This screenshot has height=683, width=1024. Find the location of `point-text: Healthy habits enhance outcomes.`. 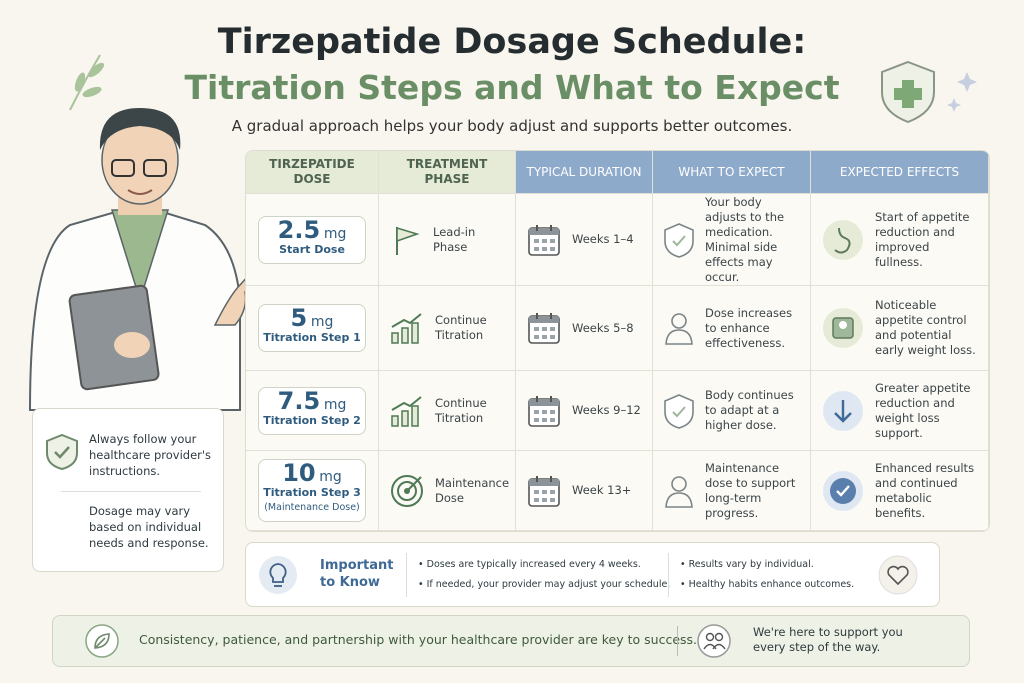

point-text: Healthy habits enhance outcomes. is located at coordinates (771, 584).